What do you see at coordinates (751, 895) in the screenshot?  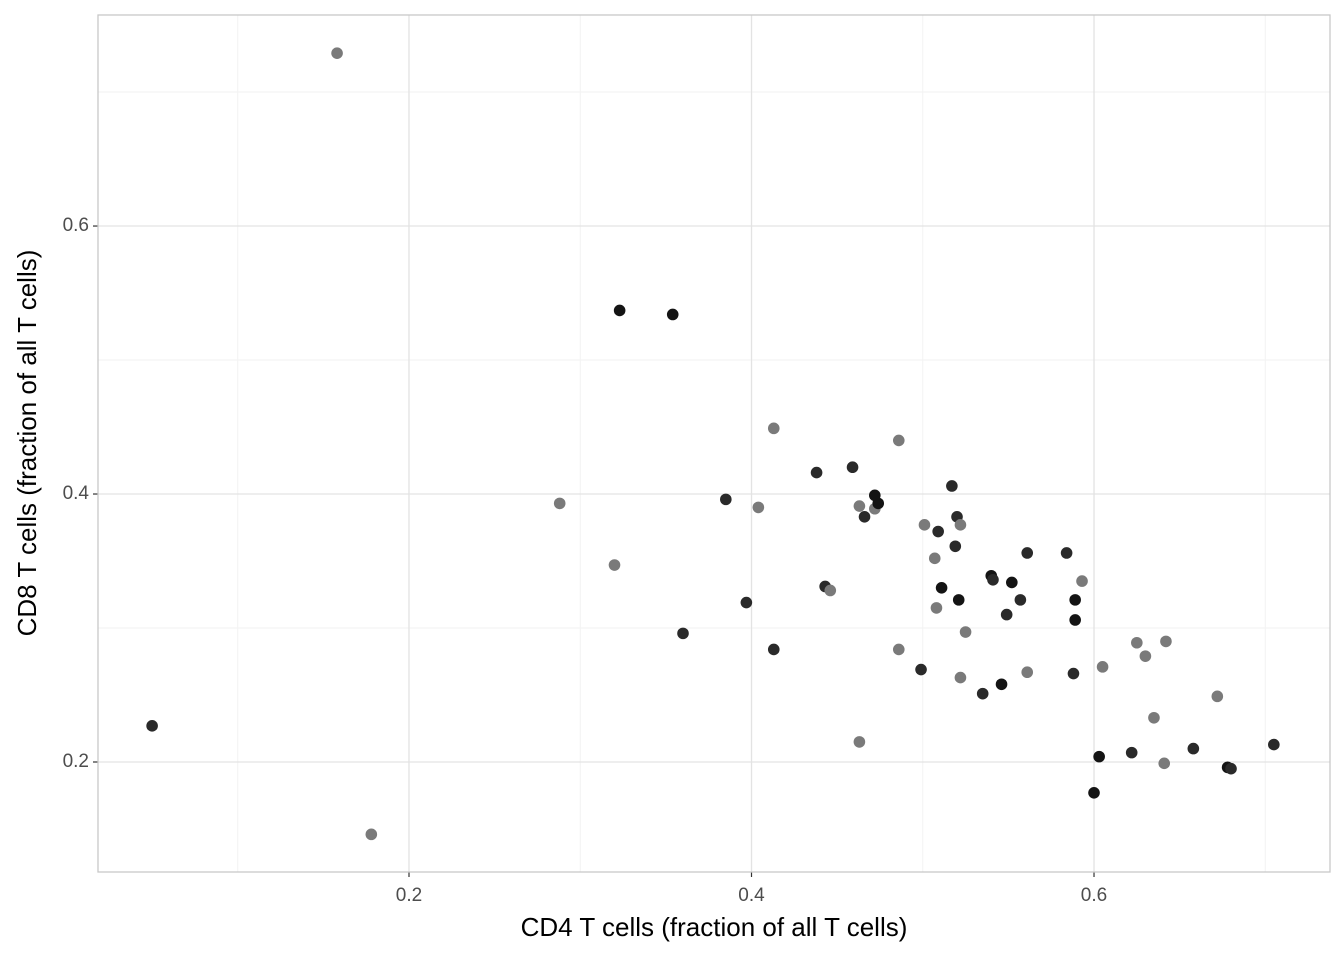 I see `x-tick-label: 0.4` at bounding box center [751, 895].